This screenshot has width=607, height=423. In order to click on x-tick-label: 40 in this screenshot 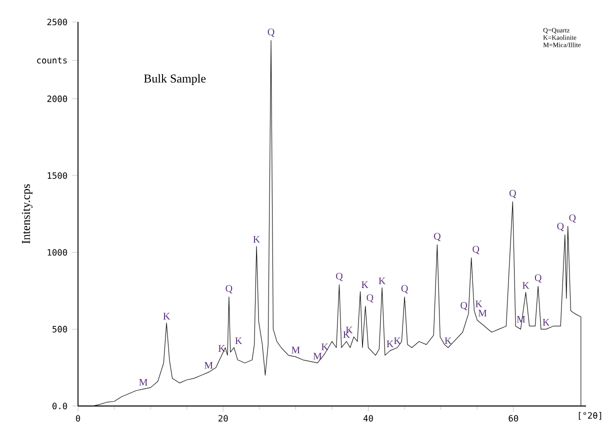, I will do `click(368, 418)`.